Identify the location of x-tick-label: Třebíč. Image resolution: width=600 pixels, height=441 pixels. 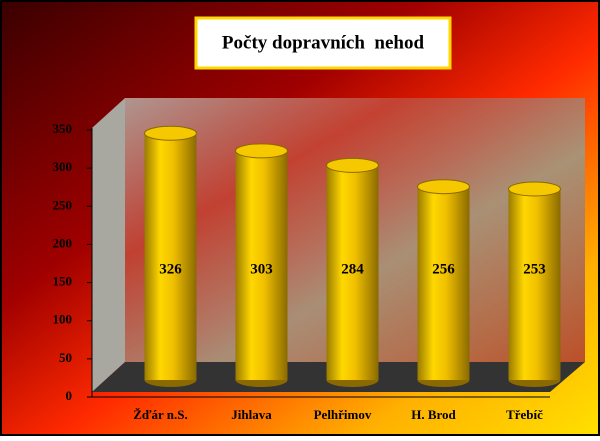
(524, 414).